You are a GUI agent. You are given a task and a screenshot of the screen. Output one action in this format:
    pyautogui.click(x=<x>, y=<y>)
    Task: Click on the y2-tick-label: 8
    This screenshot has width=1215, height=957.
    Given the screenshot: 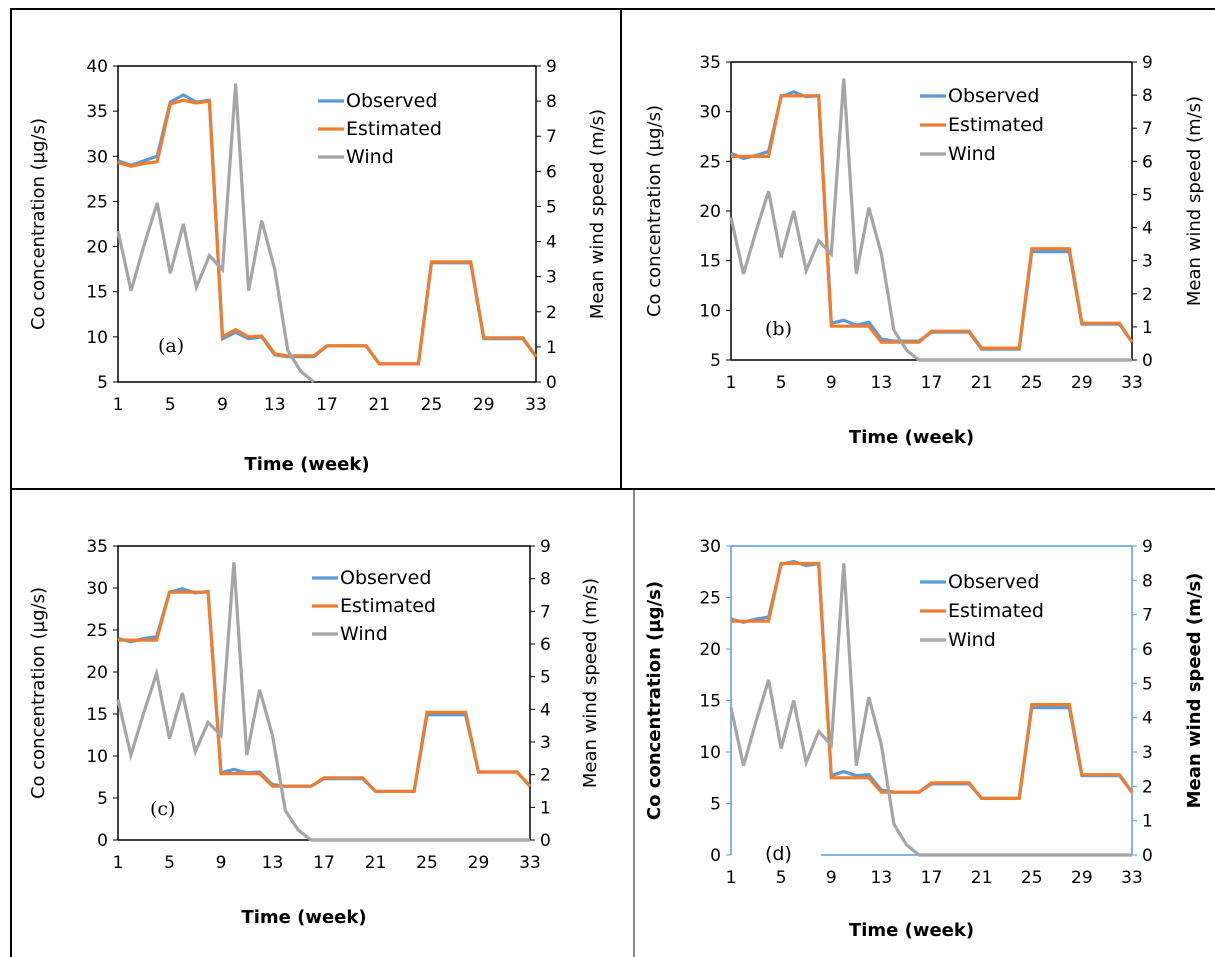 What is the action you would take?
    pyautogui.click(x=1147, y=96)
    